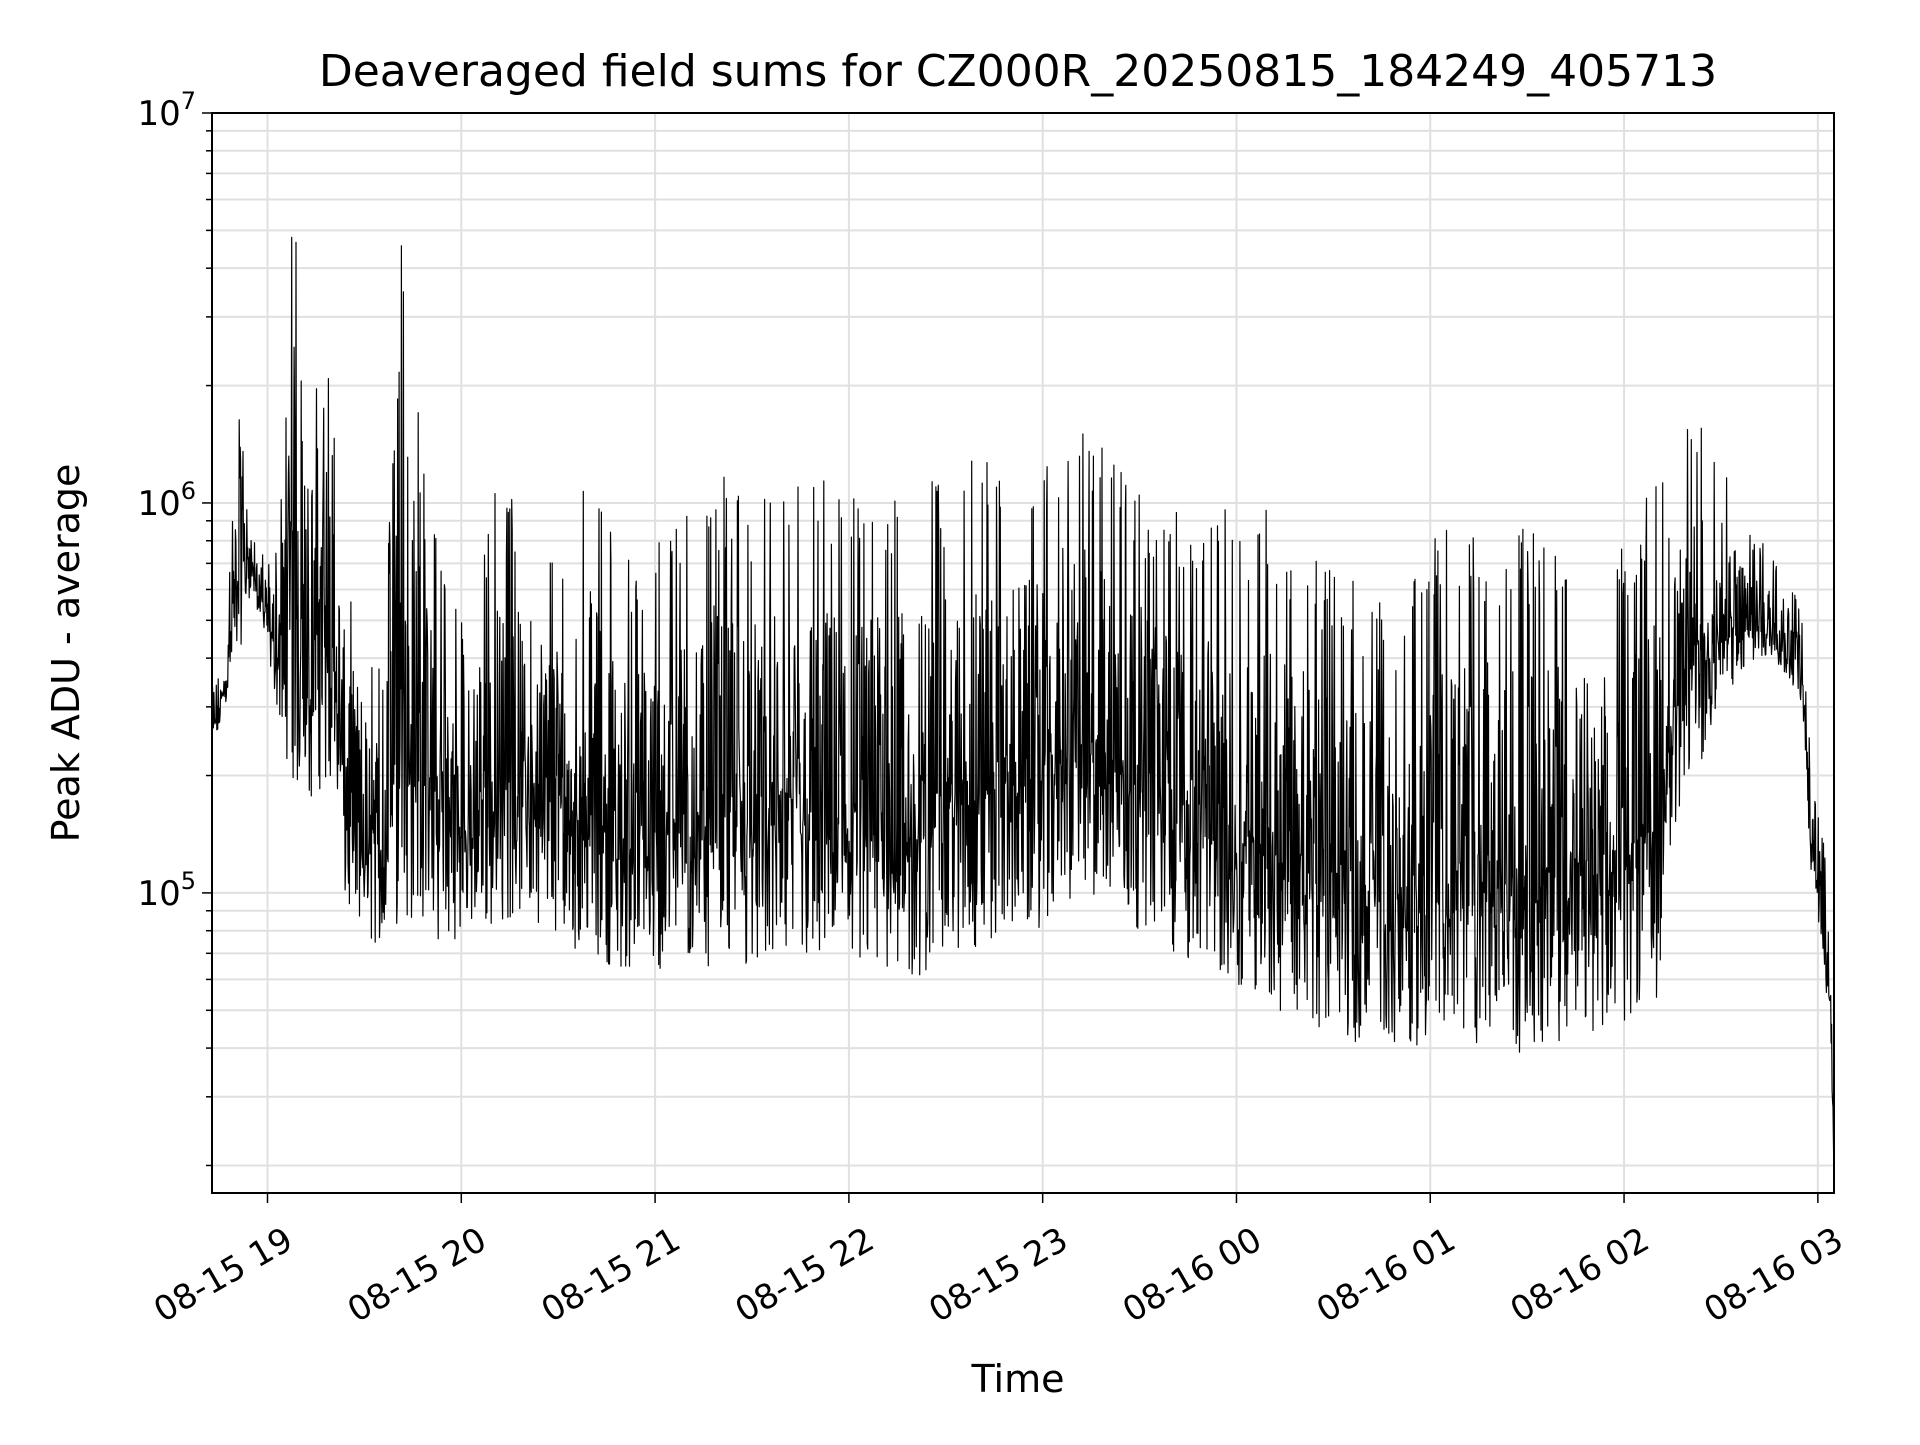 The height and width of the screenshot is (1445, 1920). I want to click on y-tick-label: 10⁶, so click(166, 500).